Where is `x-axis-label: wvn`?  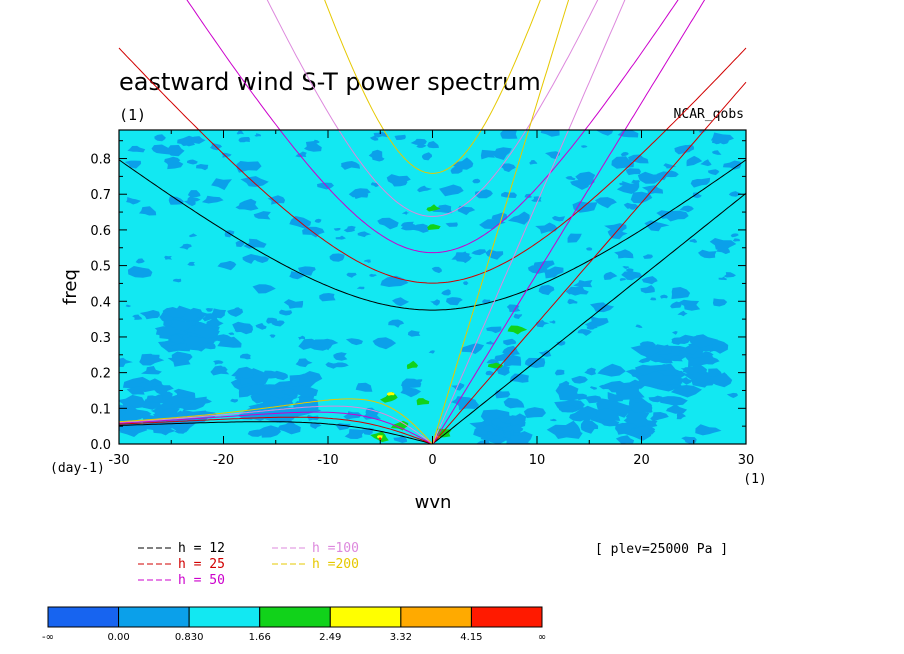 x-axis-label: wvn is located at coordinates (433, 502).